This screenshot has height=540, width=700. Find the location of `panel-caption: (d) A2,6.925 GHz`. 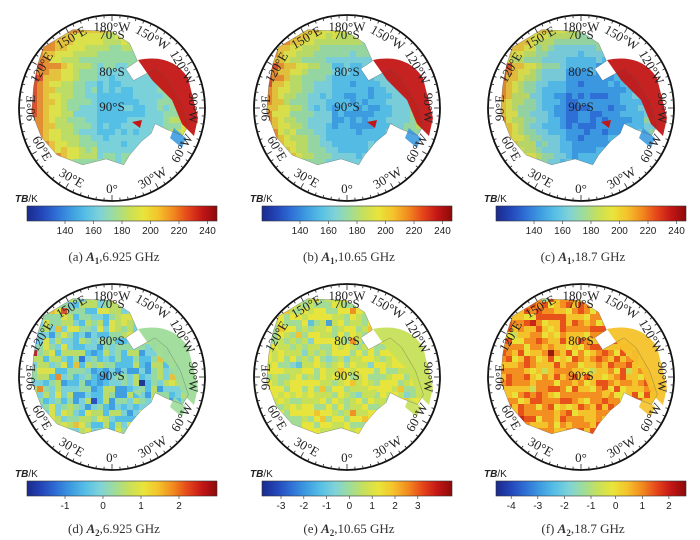

panel-caption: (d) A2,6.925 GHz is located at coordinates (114, 529).